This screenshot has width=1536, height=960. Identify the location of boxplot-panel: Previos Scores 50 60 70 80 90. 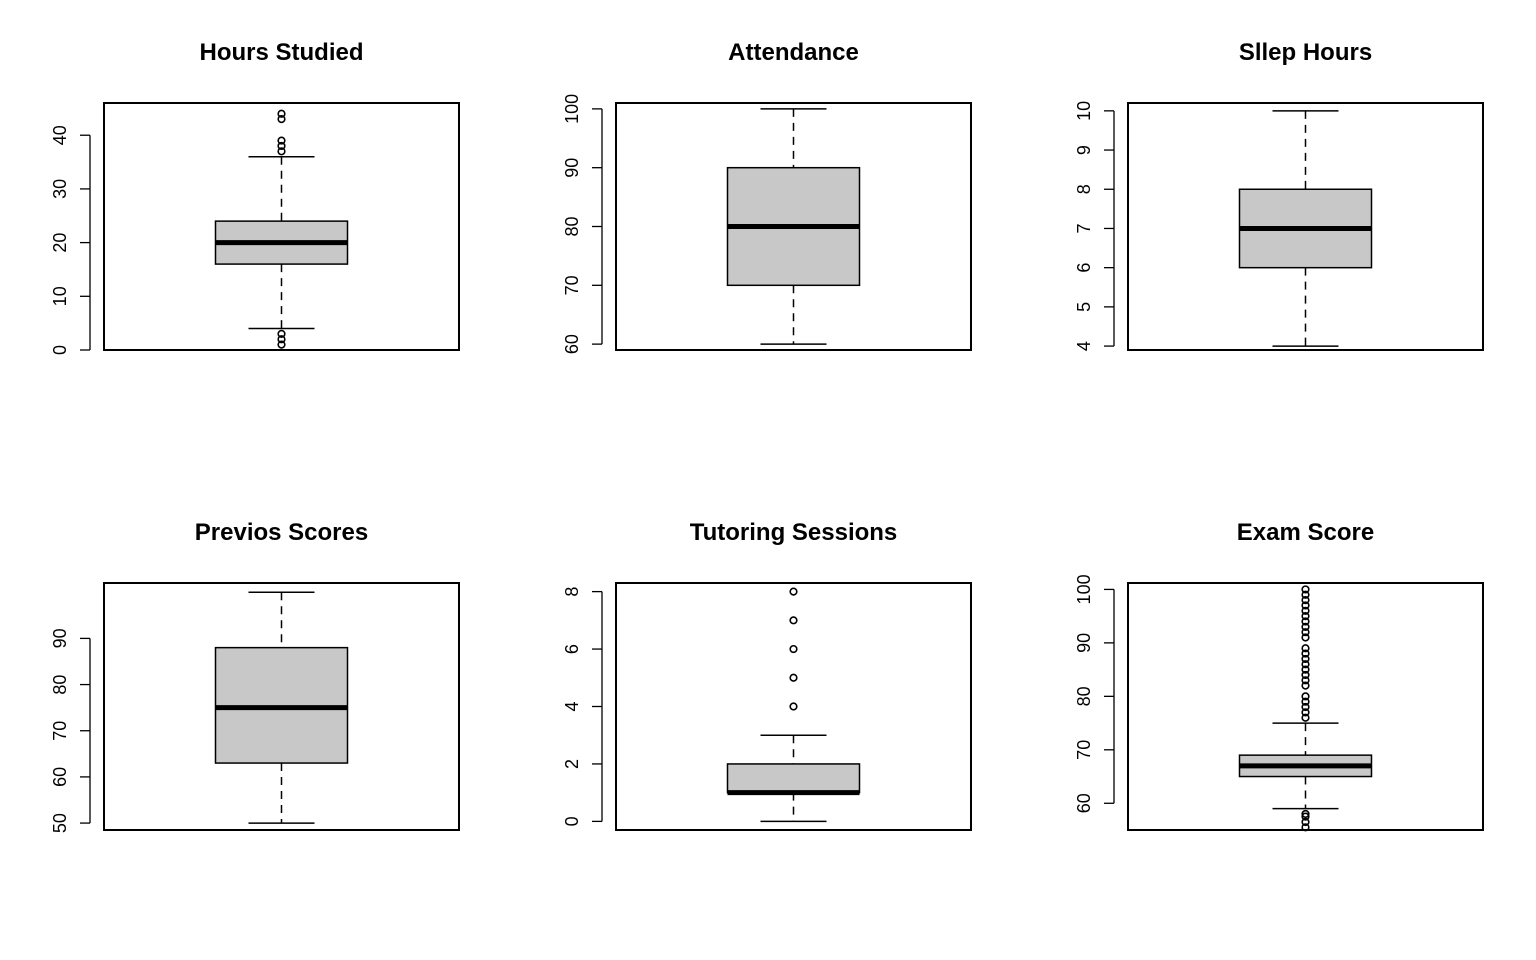
(255, 676).